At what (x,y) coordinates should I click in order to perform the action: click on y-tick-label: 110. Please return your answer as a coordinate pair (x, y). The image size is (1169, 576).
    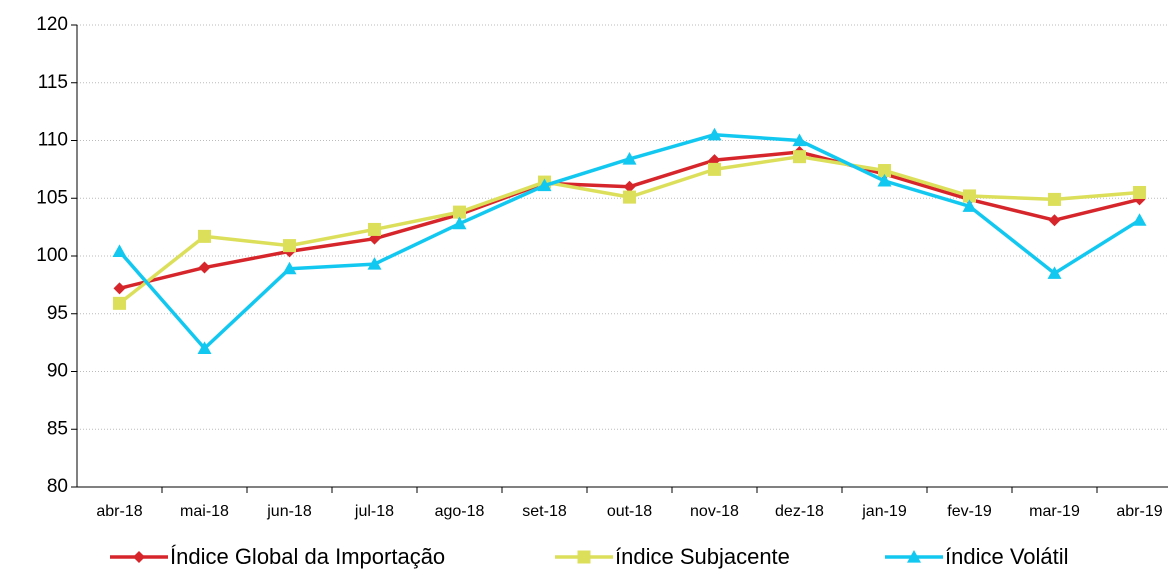
    Looking at the image, I should click on (53, 140).